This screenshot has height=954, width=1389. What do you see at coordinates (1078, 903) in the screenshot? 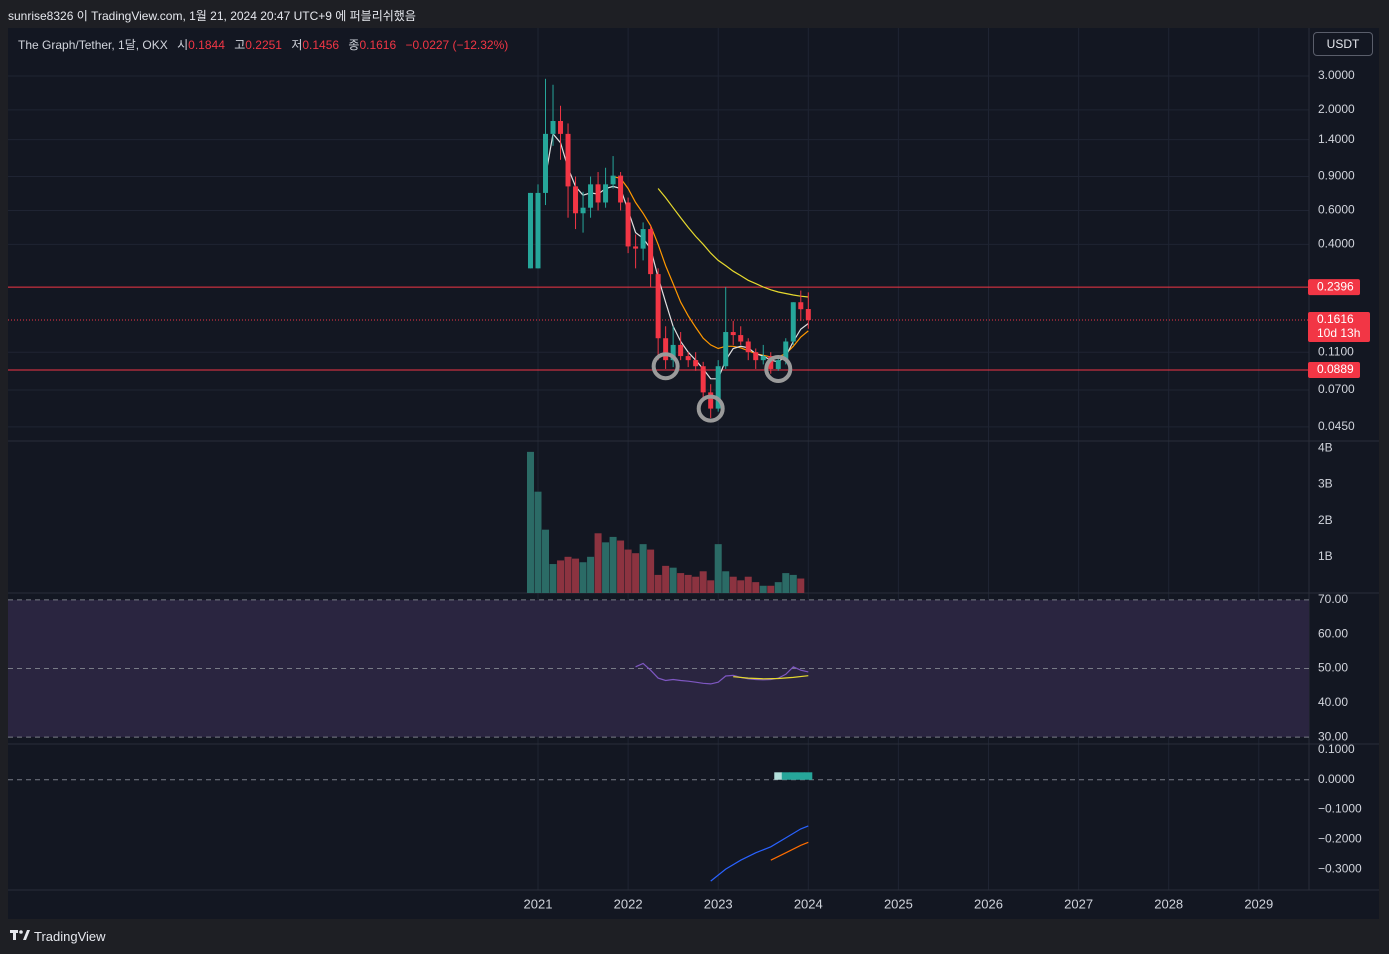
I see `time-axis-label: 2027` at bounding box center [1078, 903].